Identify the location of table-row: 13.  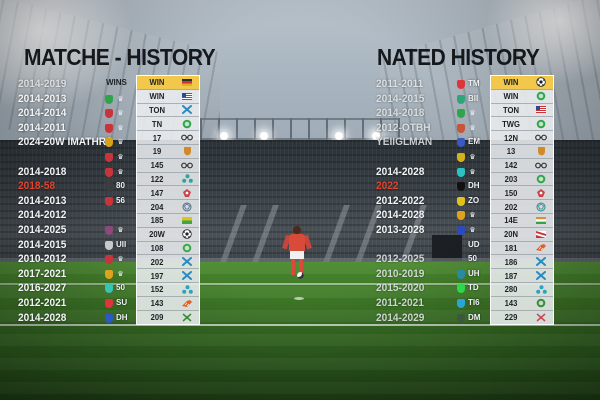
(522, 152).